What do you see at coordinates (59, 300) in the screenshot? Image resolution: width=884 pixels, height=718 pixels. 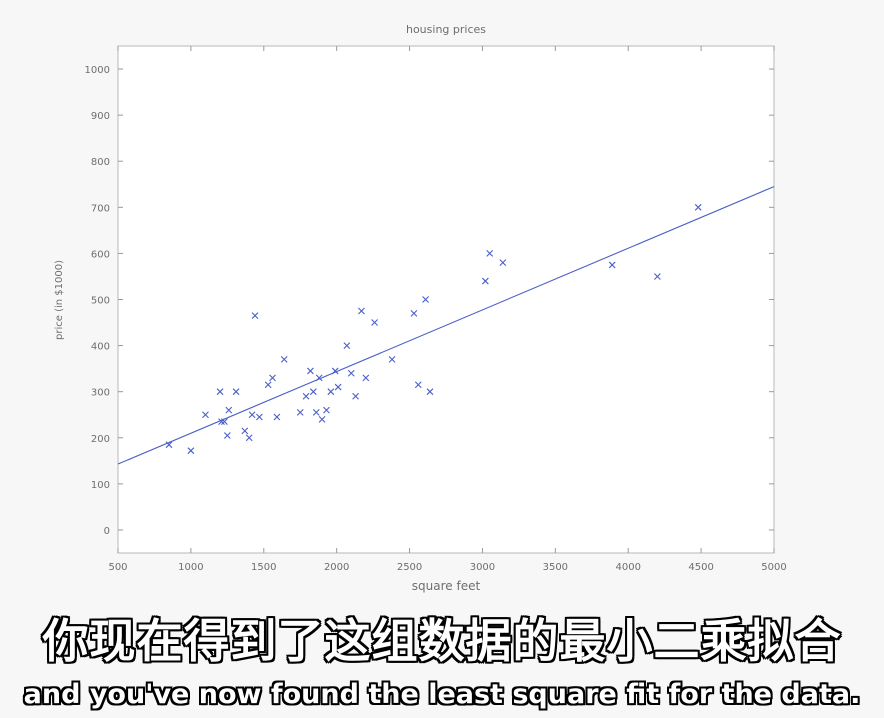 I see `y-axis-label: price (in $1000)` at bounding box center [59, 300].